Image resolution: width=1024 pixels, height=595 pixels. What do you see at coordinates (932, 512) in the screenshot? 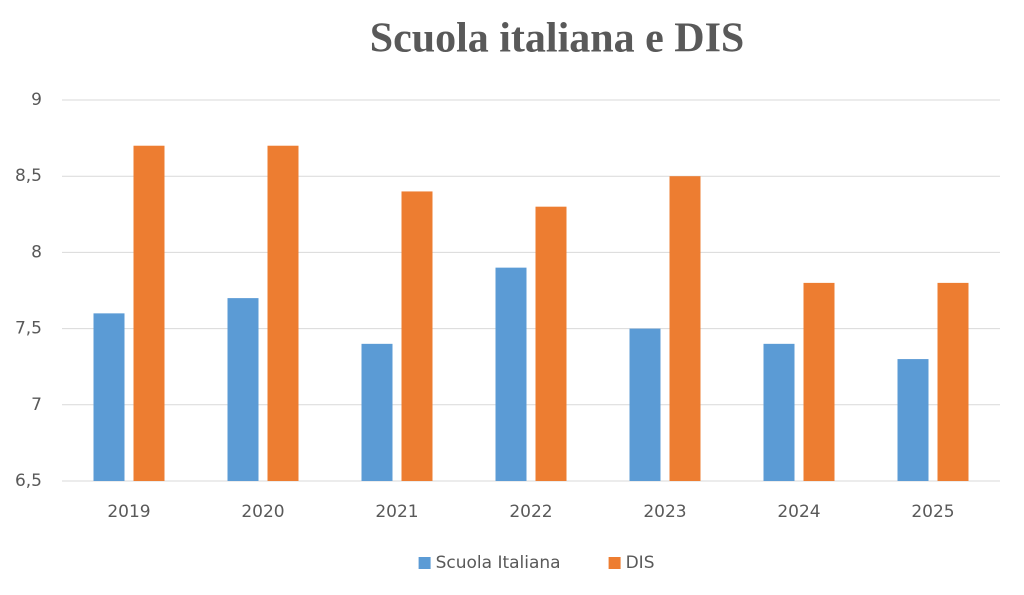
I see `x-tick-label: 2025` at bounding box center [932, 512].